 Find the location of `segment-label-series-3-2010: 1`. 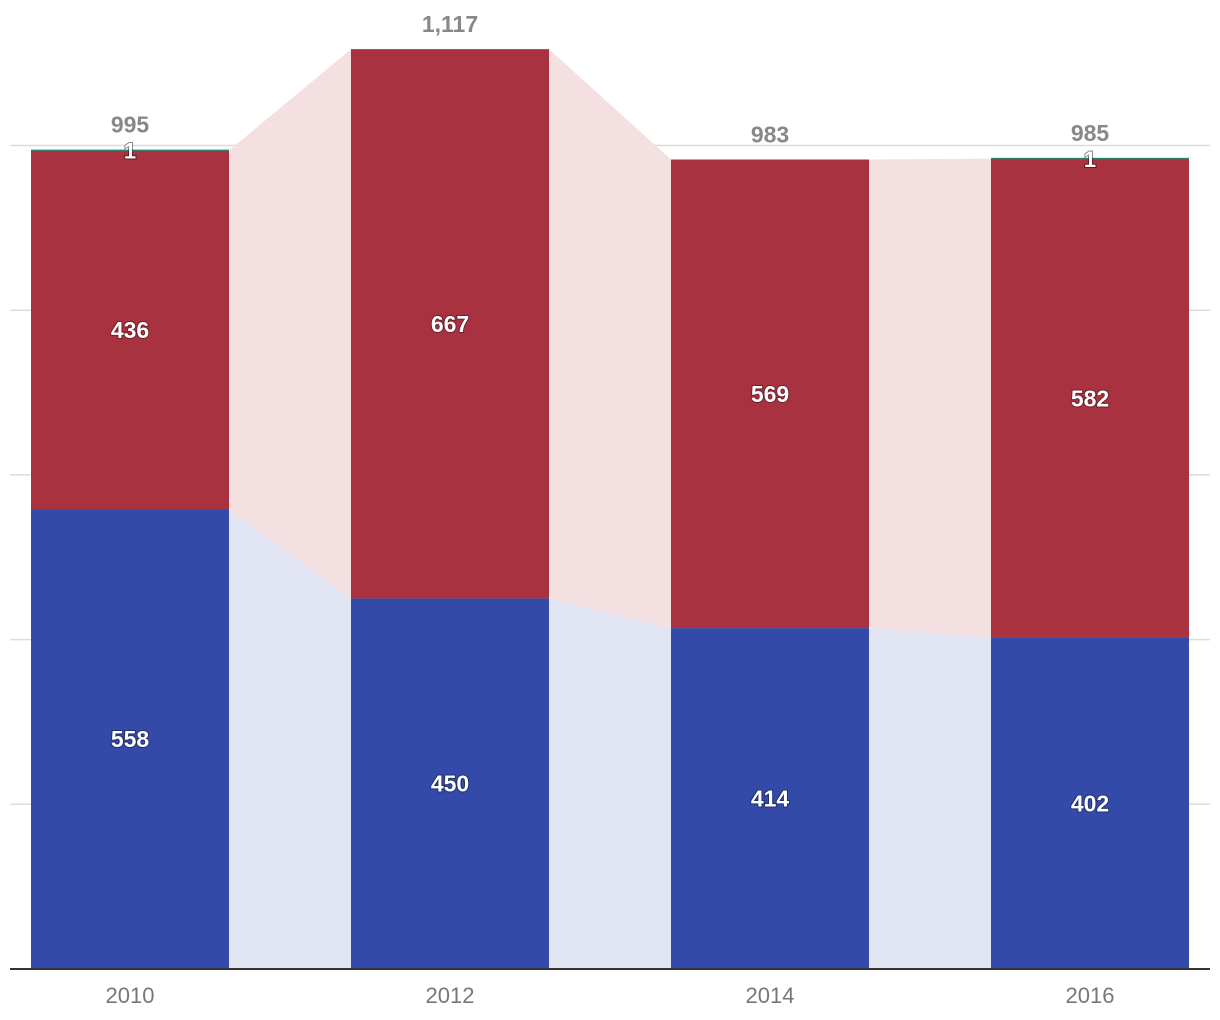

segment-label-series-3-2010: 1 is located at coordinates (130, 151).